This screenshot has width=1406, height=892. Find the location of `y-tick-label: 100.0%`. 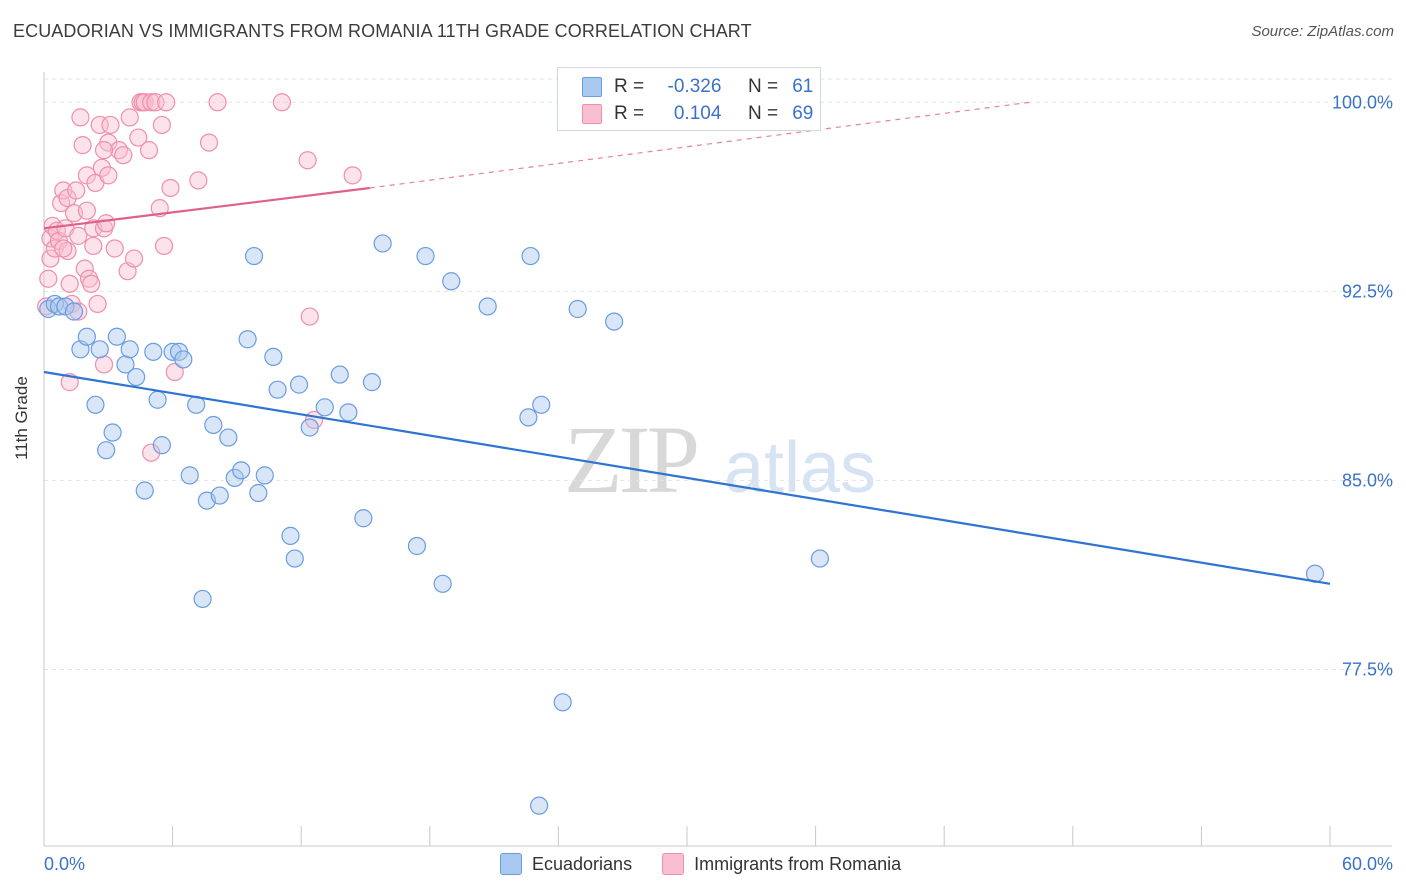

y-tick-label: 100.0% is located at coordinates (1362, 102).